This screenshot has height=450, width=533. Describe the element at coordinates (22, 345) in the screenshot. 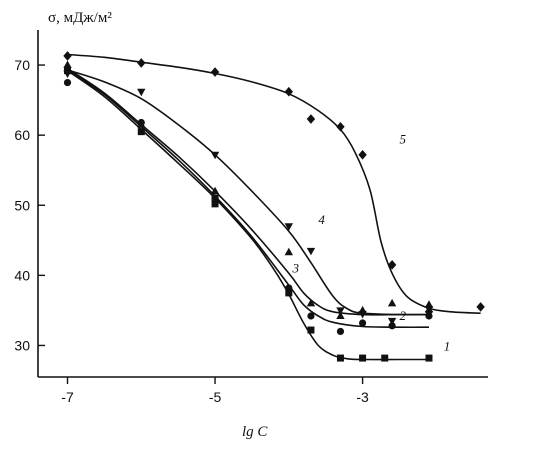

I see `y-tick-label: 30` at that location.